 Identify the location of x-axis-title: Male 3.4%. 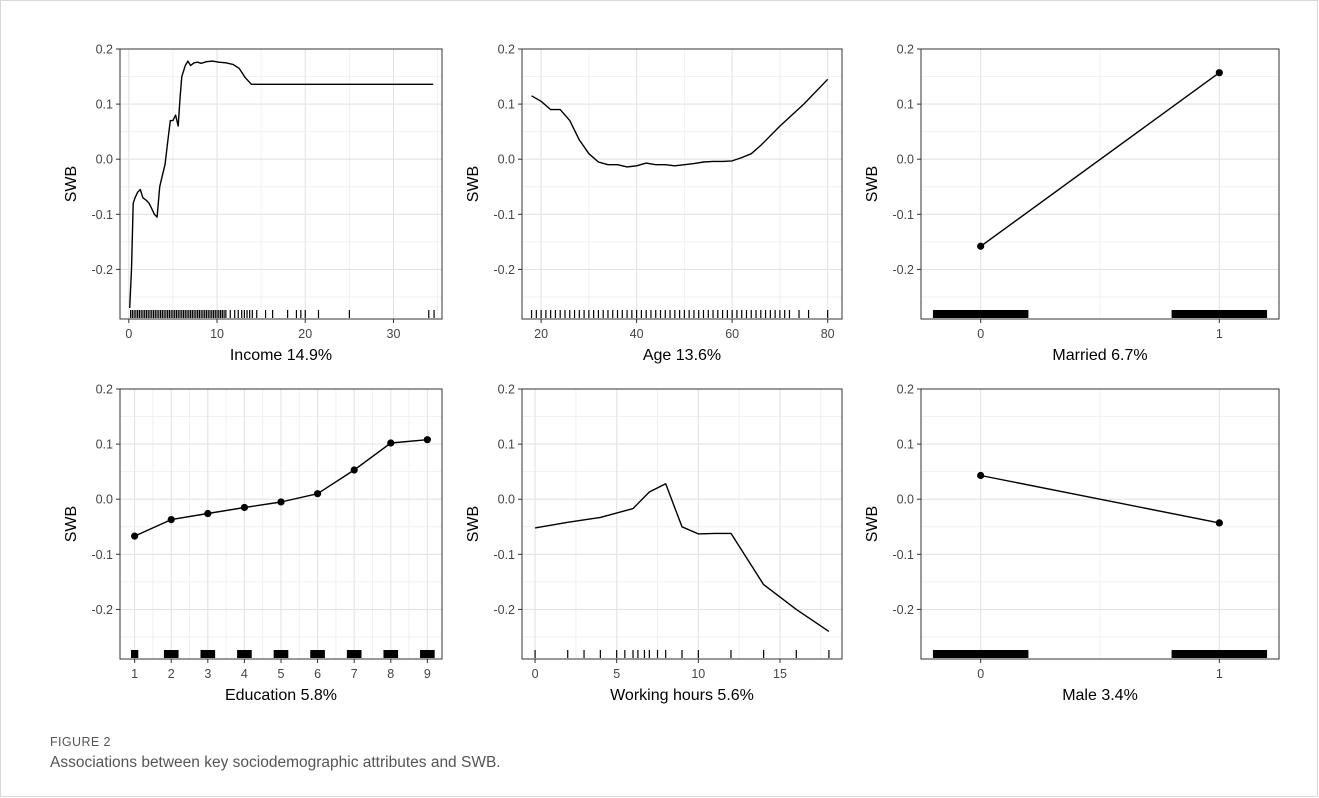
(1100, 695).